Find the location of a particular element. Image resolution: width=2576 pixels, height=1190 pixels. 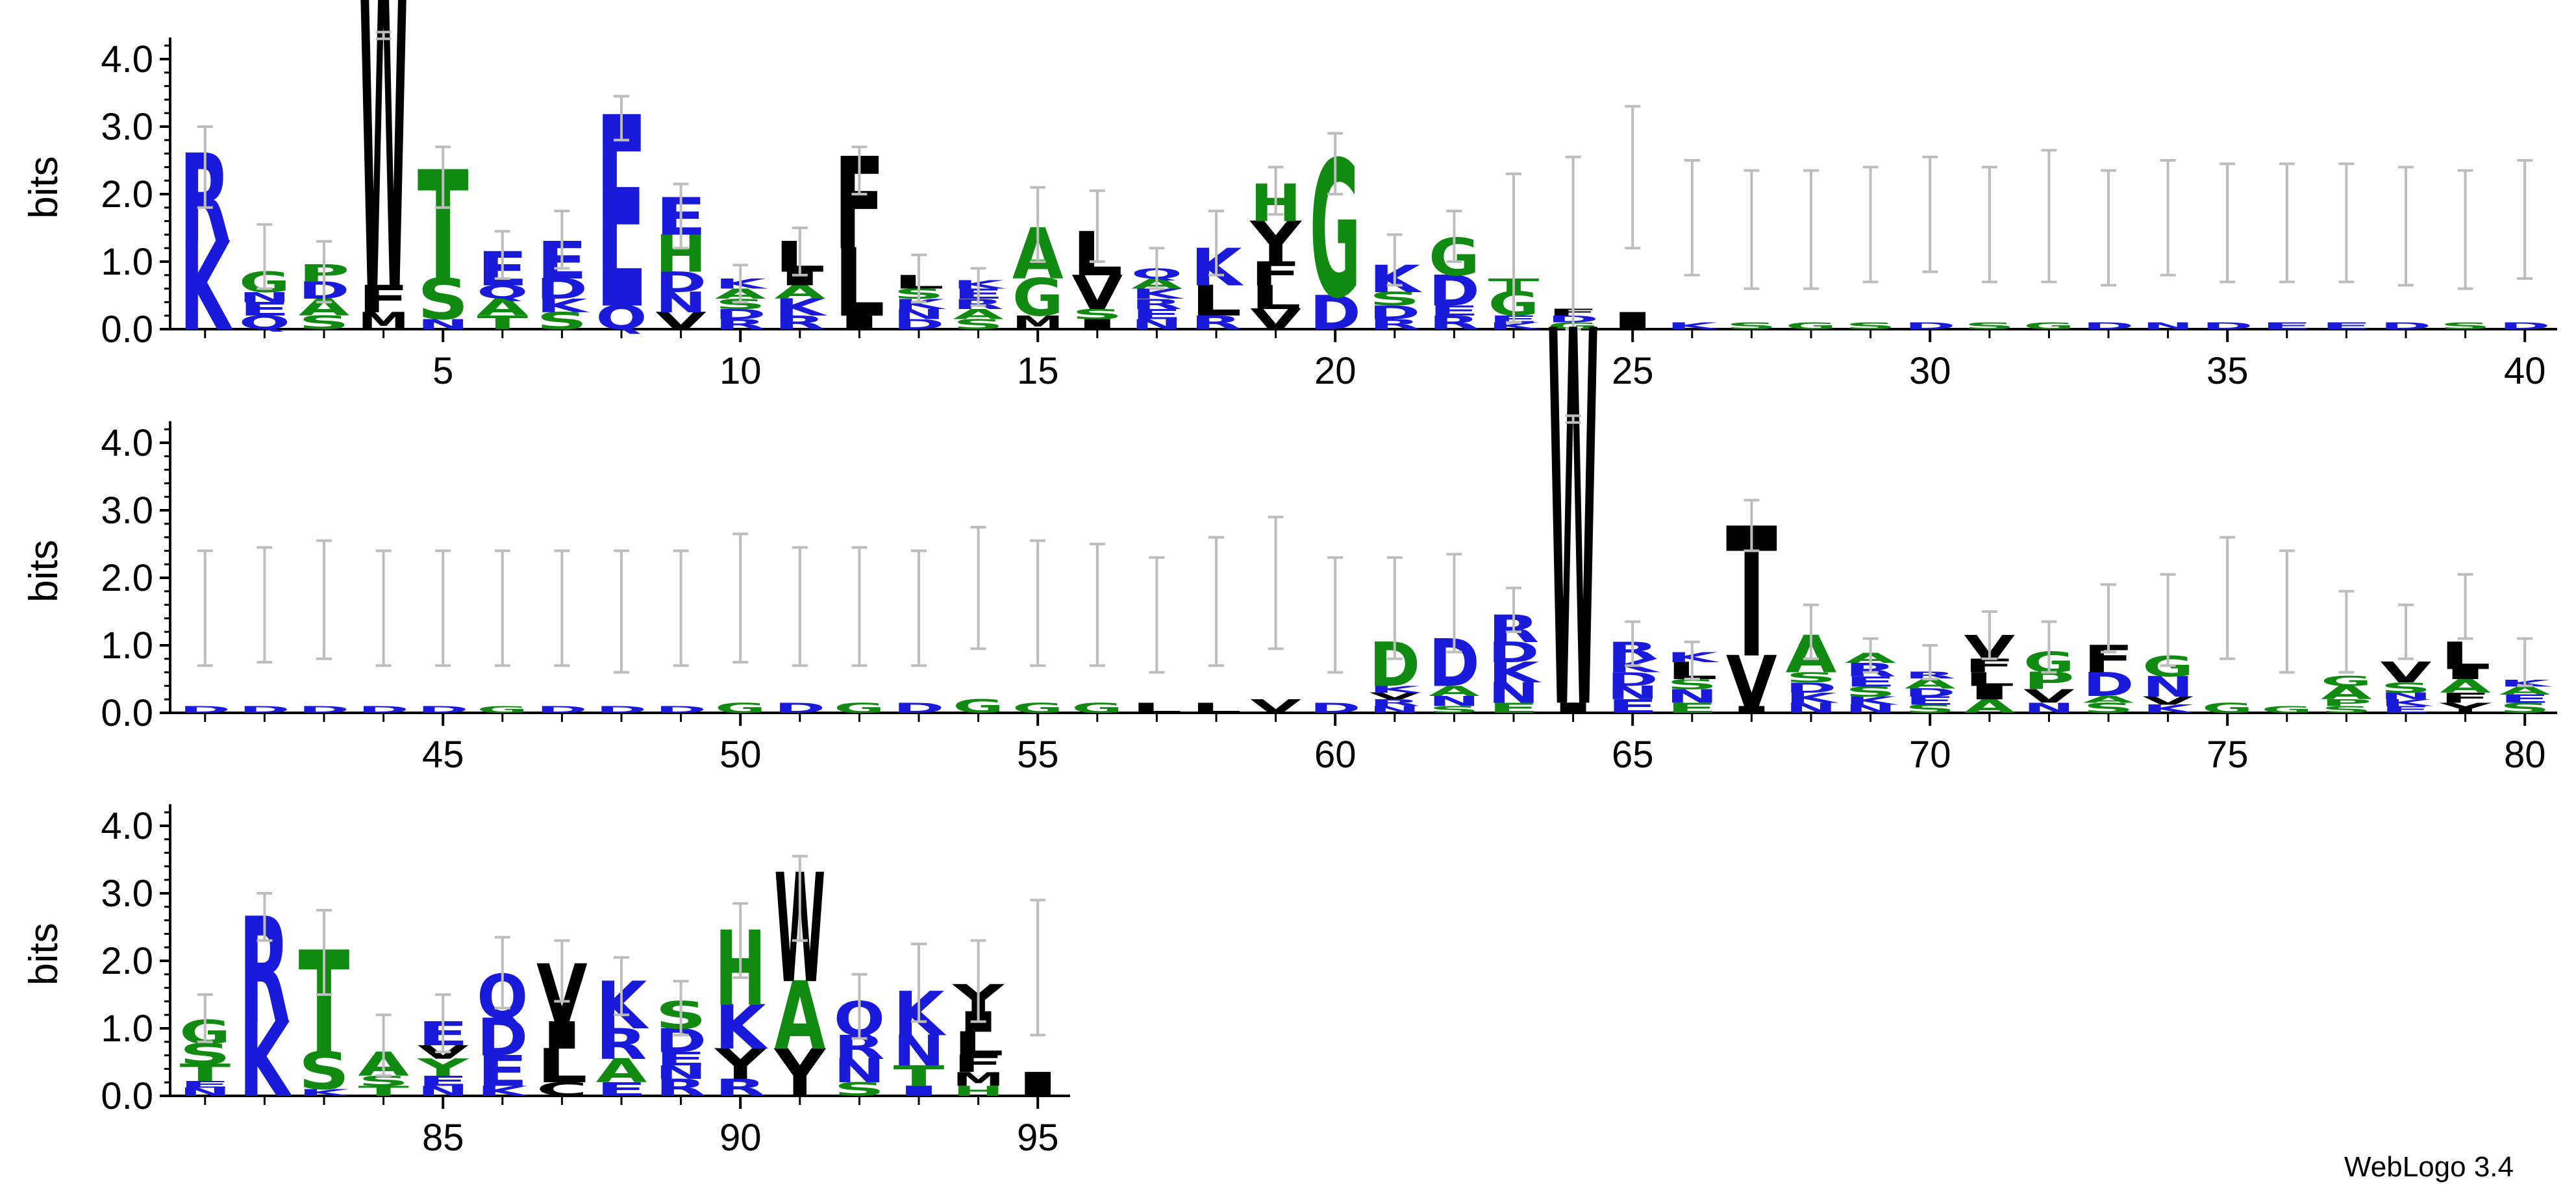

x-tick-label: 25 is located at coordinates (1633, 371).